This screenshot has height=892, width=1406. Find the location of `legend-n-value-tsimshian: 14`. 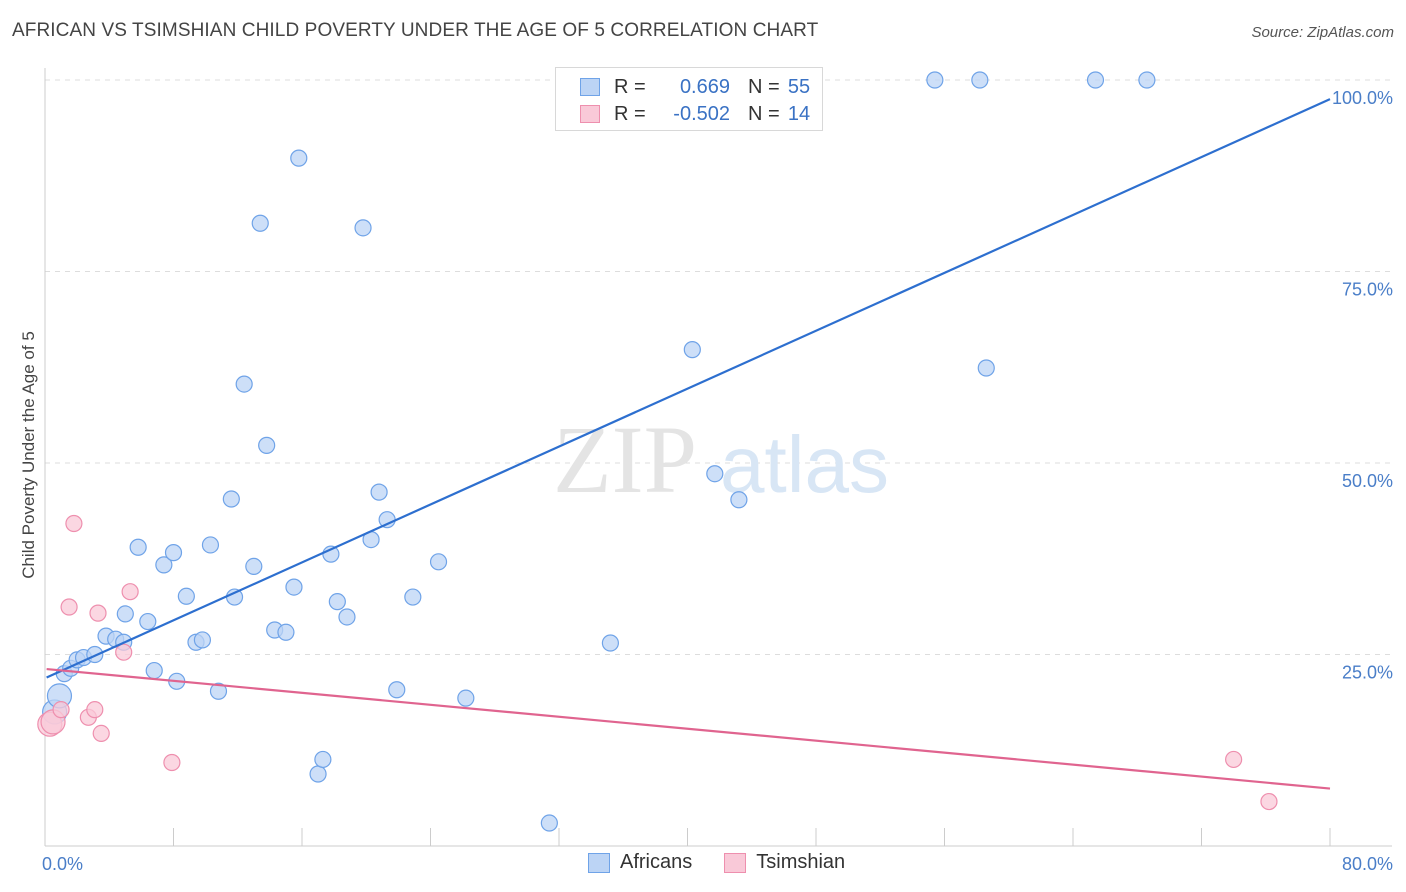

legend-n-value-tsimshian: 14 is located at coordinates (799, 113).